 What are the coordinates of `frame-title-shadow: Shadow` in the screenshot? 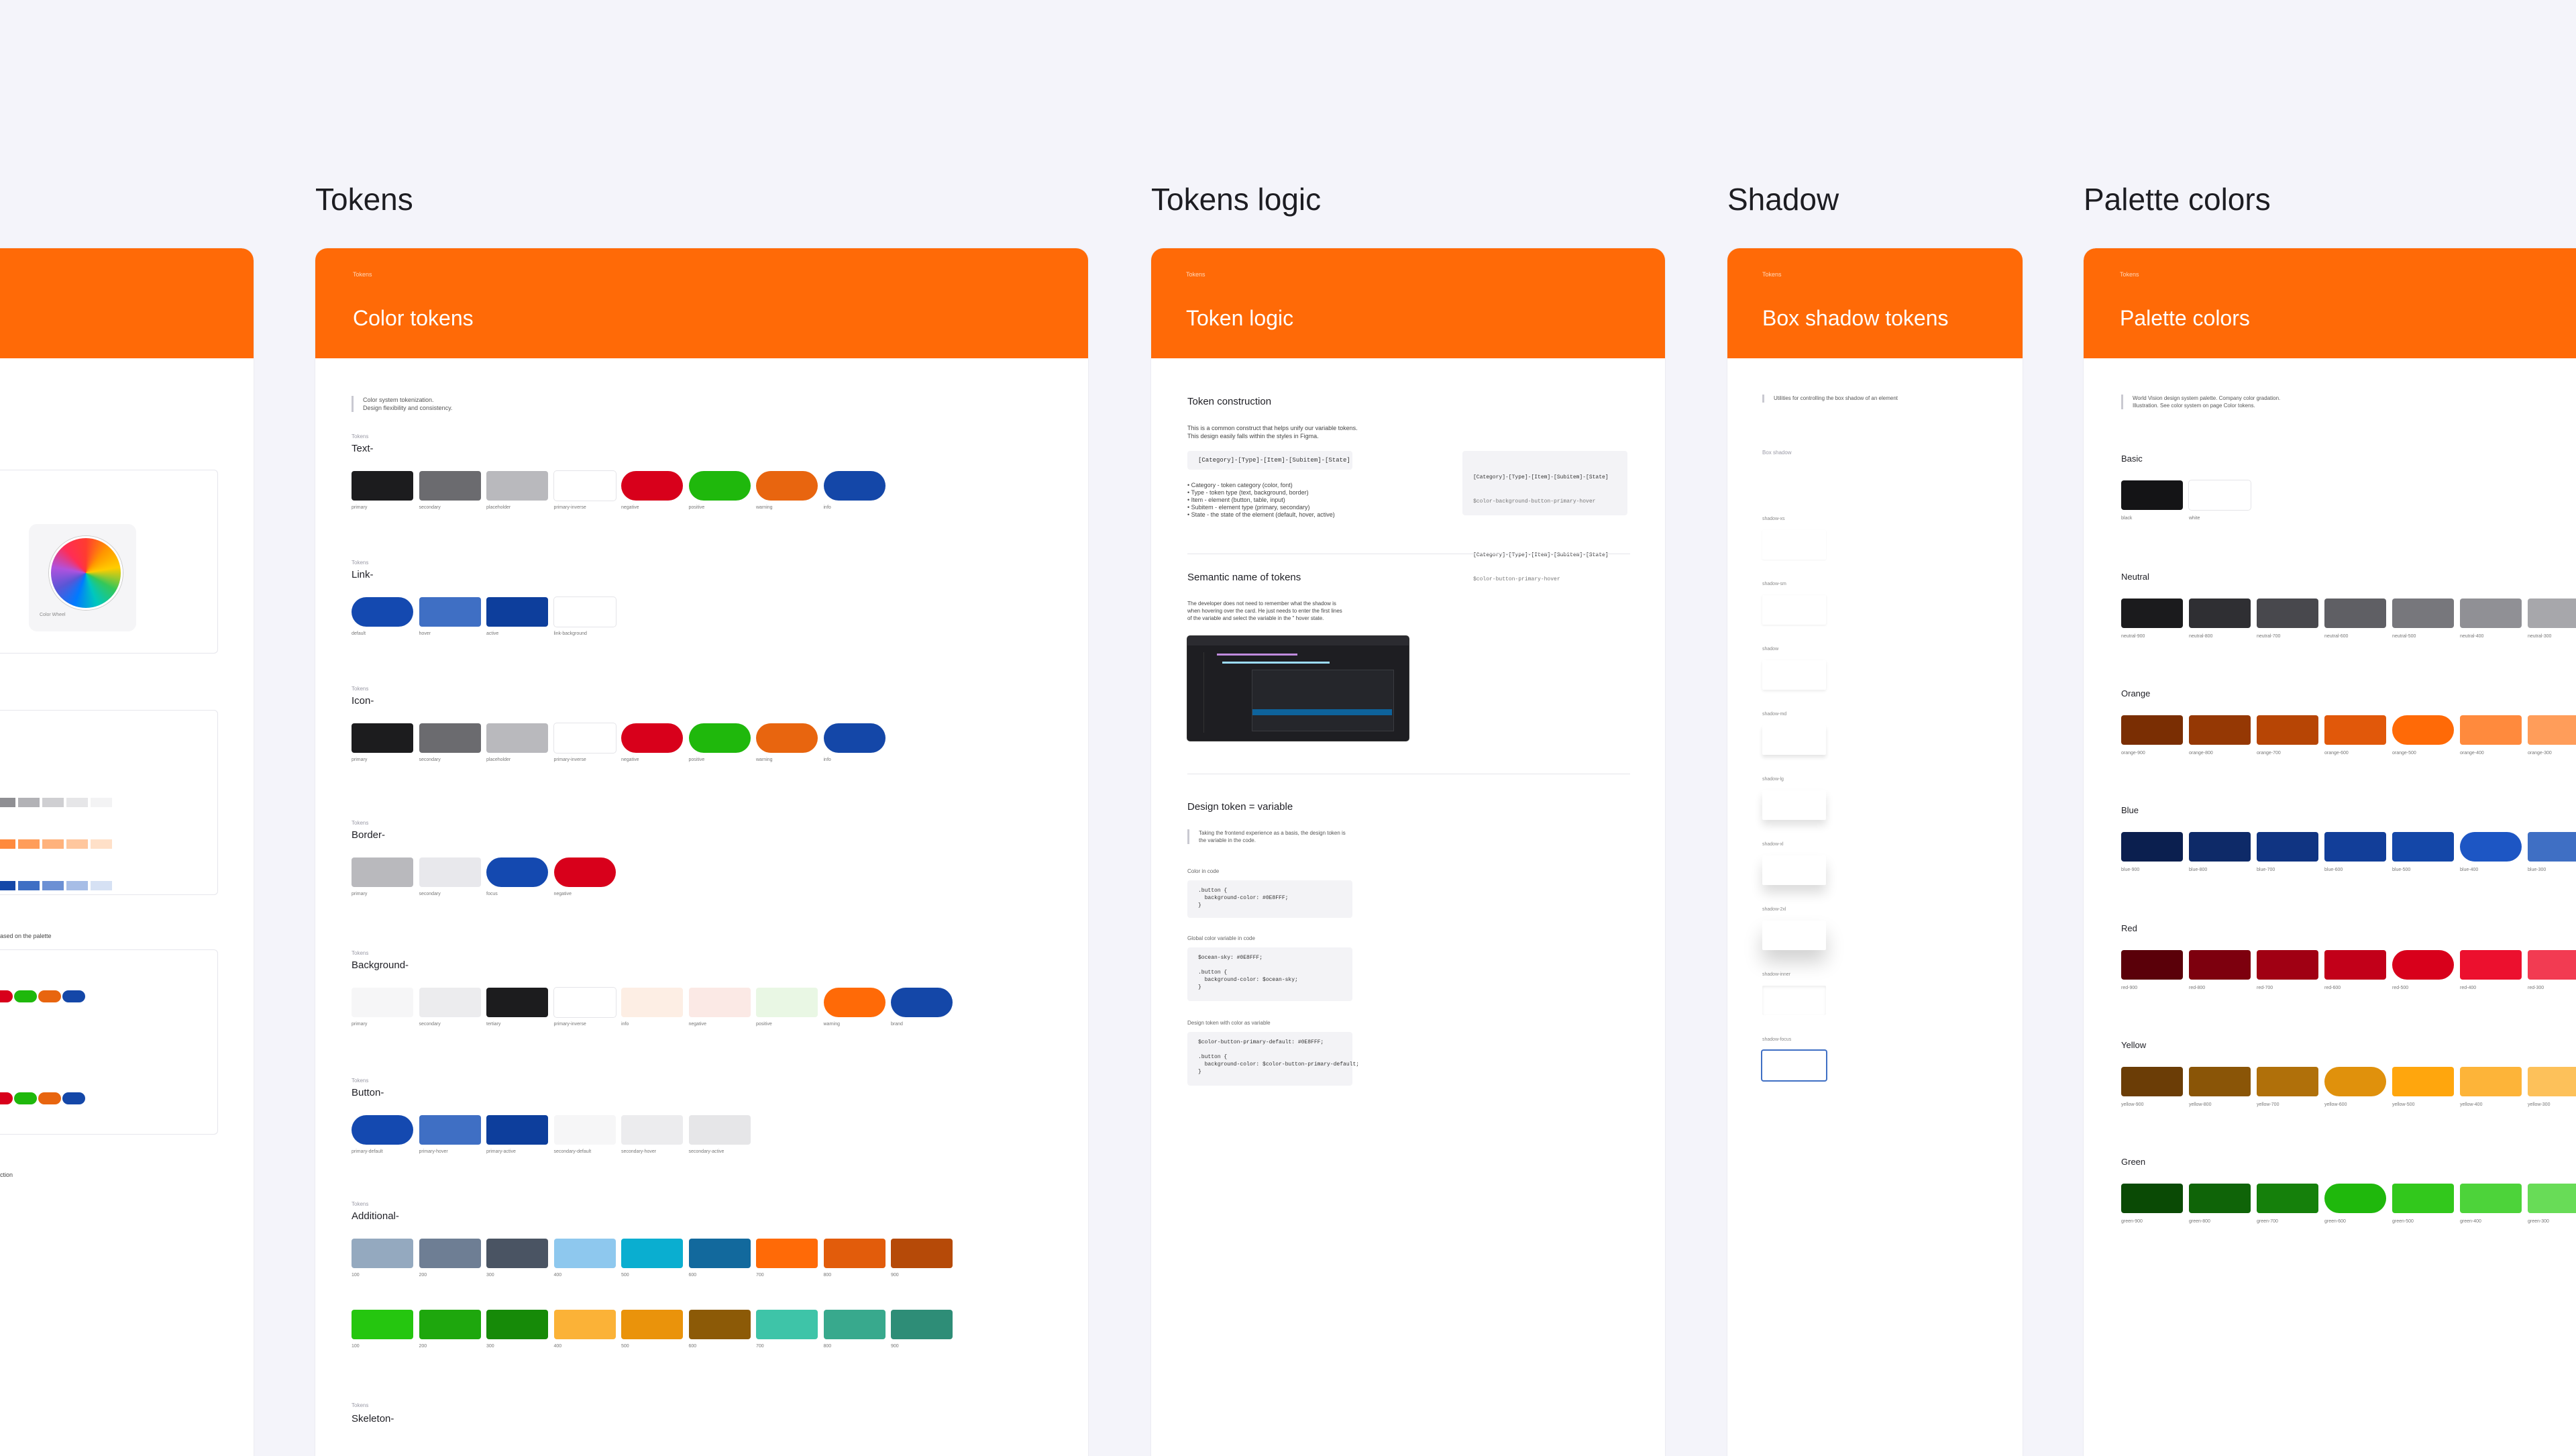 It's located at (1783, 200).